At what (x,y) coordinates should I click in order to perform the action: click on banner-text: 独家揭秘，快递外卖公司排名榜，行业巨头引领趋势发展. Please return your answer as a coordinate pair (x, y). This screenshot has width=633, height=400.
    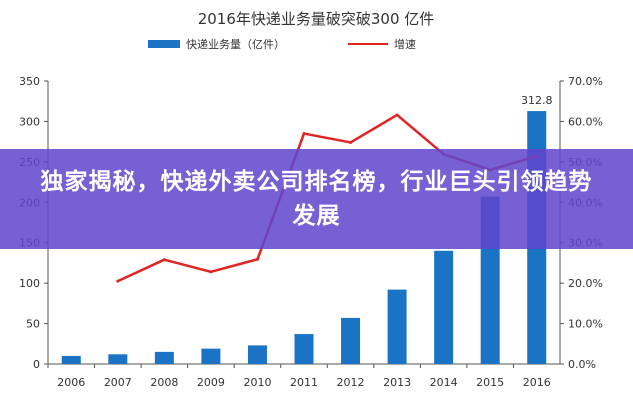
    Looking at the image, I should click on (316, 199).